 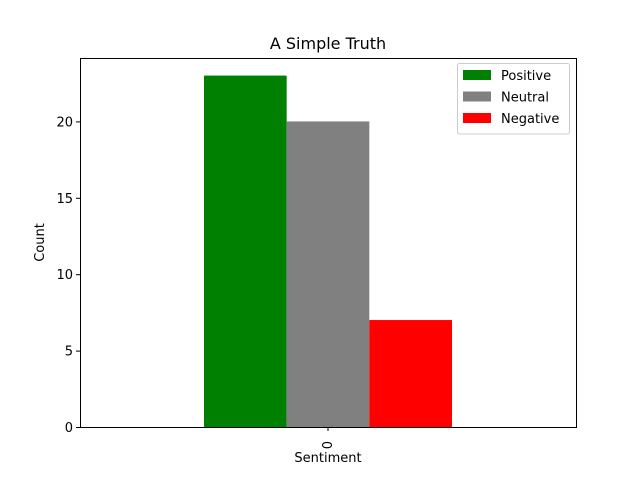 I want to click on x-axis-ticks: 0, so click(x=328, y=438).